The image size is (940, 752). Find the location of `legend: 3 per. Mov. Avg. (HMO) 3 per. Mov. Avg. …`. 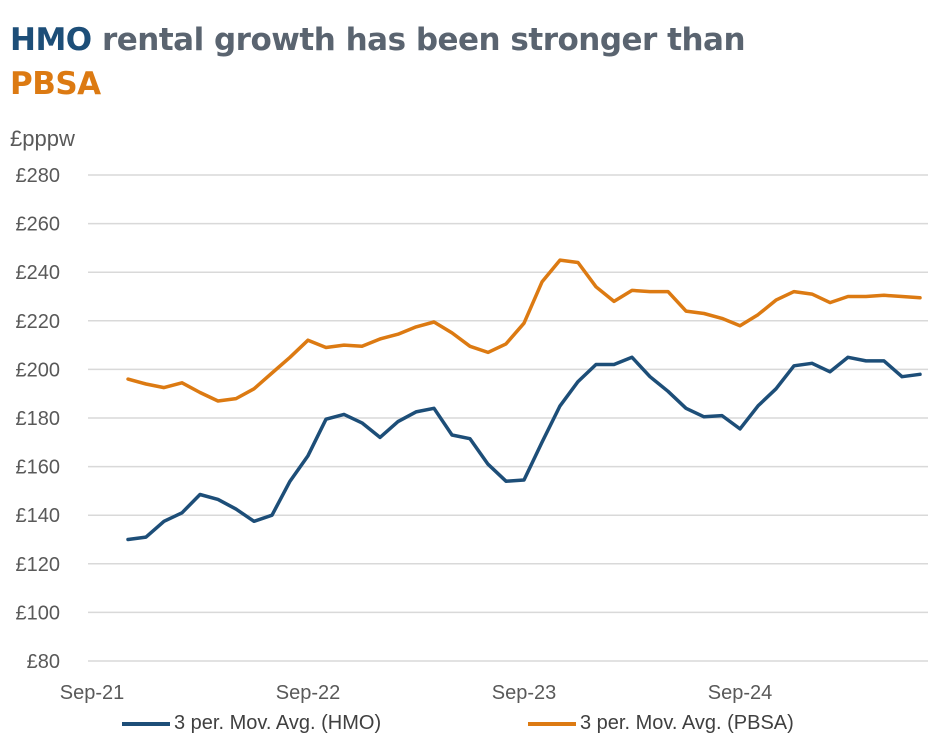

legend: 3 per. Mov. Avg. (HMO) 3 per. Mov. Avg. … is located at coordinates (470, 730).